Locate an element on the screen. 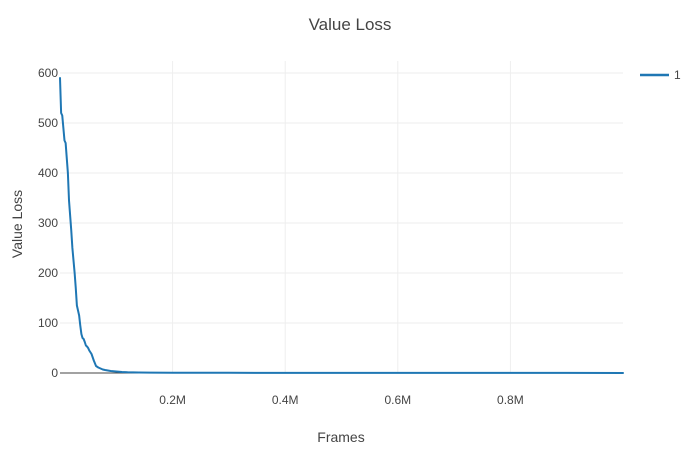  y-tick-label-6: 600 is located at coordinates (48, 73).